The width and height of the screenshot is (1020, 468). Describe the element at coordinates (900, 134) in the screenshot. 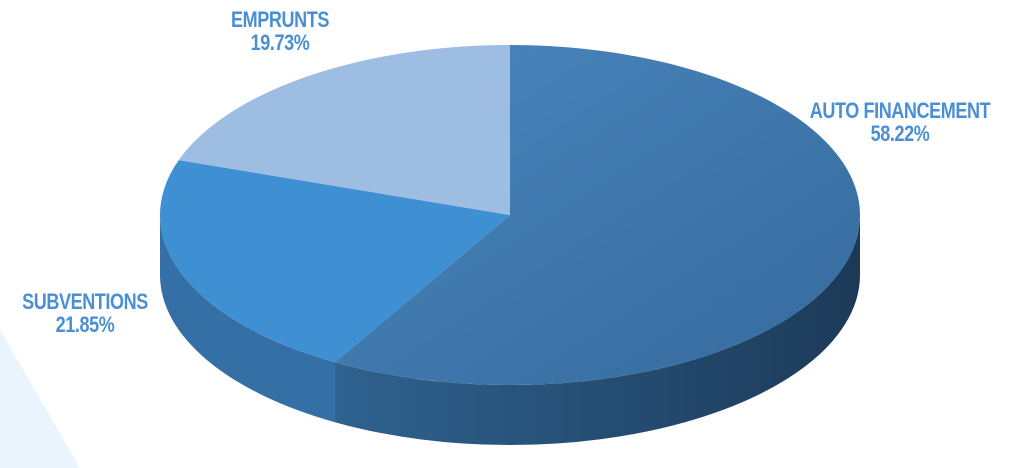

I see `slice-percent: 58.22%` at that location.